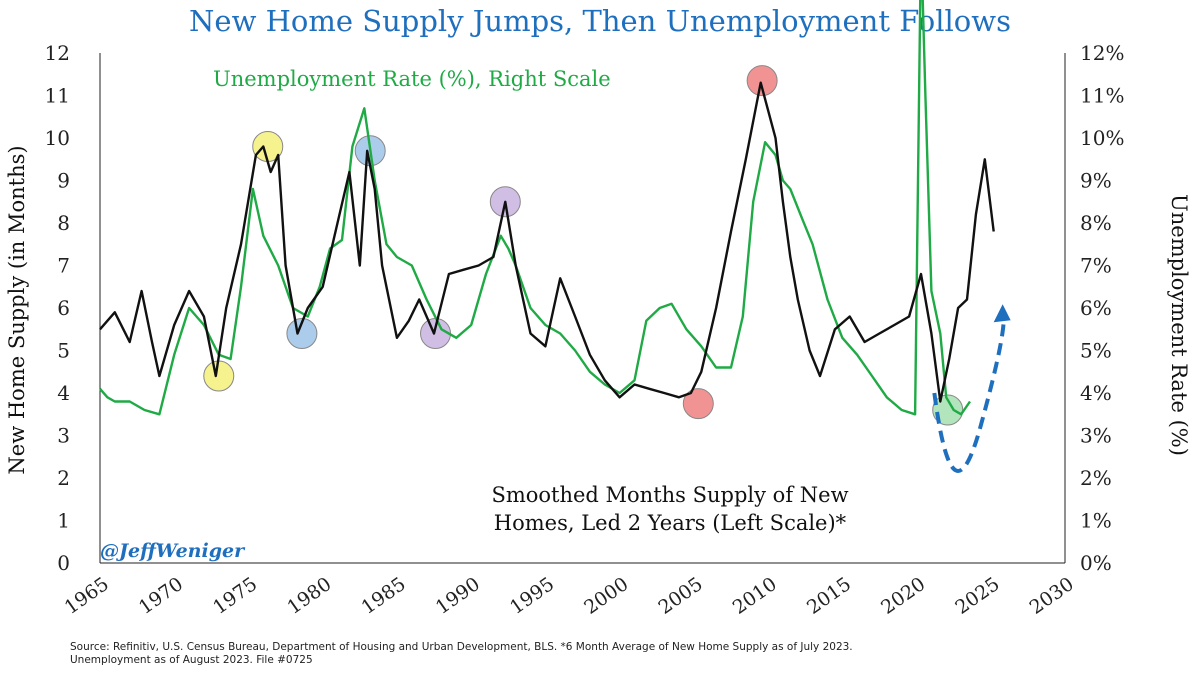  Describe the element at coordinates (63, 266) in the screenshot. I see `left-tick-label: 7` at that location.